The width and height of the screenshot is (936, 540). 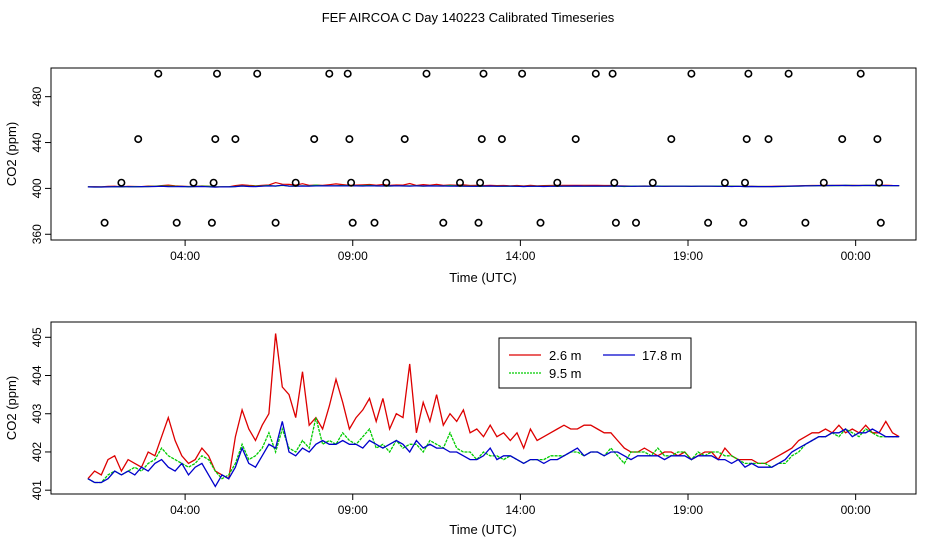 I want to click on top-x-tick-label: 00:00, so click(x=856, y=256).